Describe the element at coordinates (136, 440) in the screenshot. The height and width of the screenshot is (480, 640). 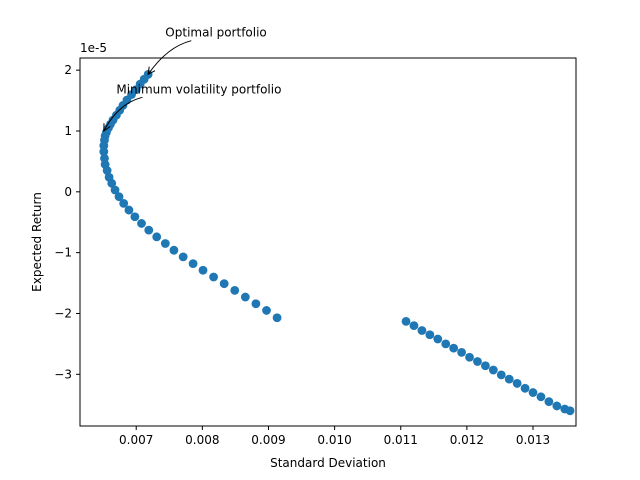
I see `x-tick-label: 0.007` at that location.